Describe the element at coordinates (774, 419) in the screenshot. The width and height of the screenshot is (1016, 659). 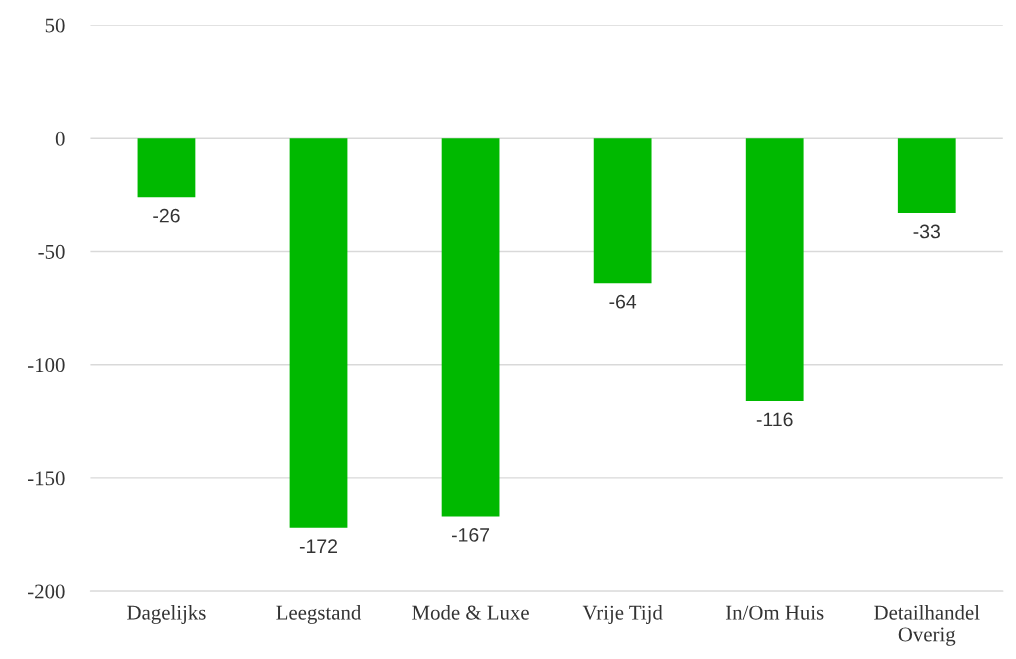
I see `data-label: -116` at that location.